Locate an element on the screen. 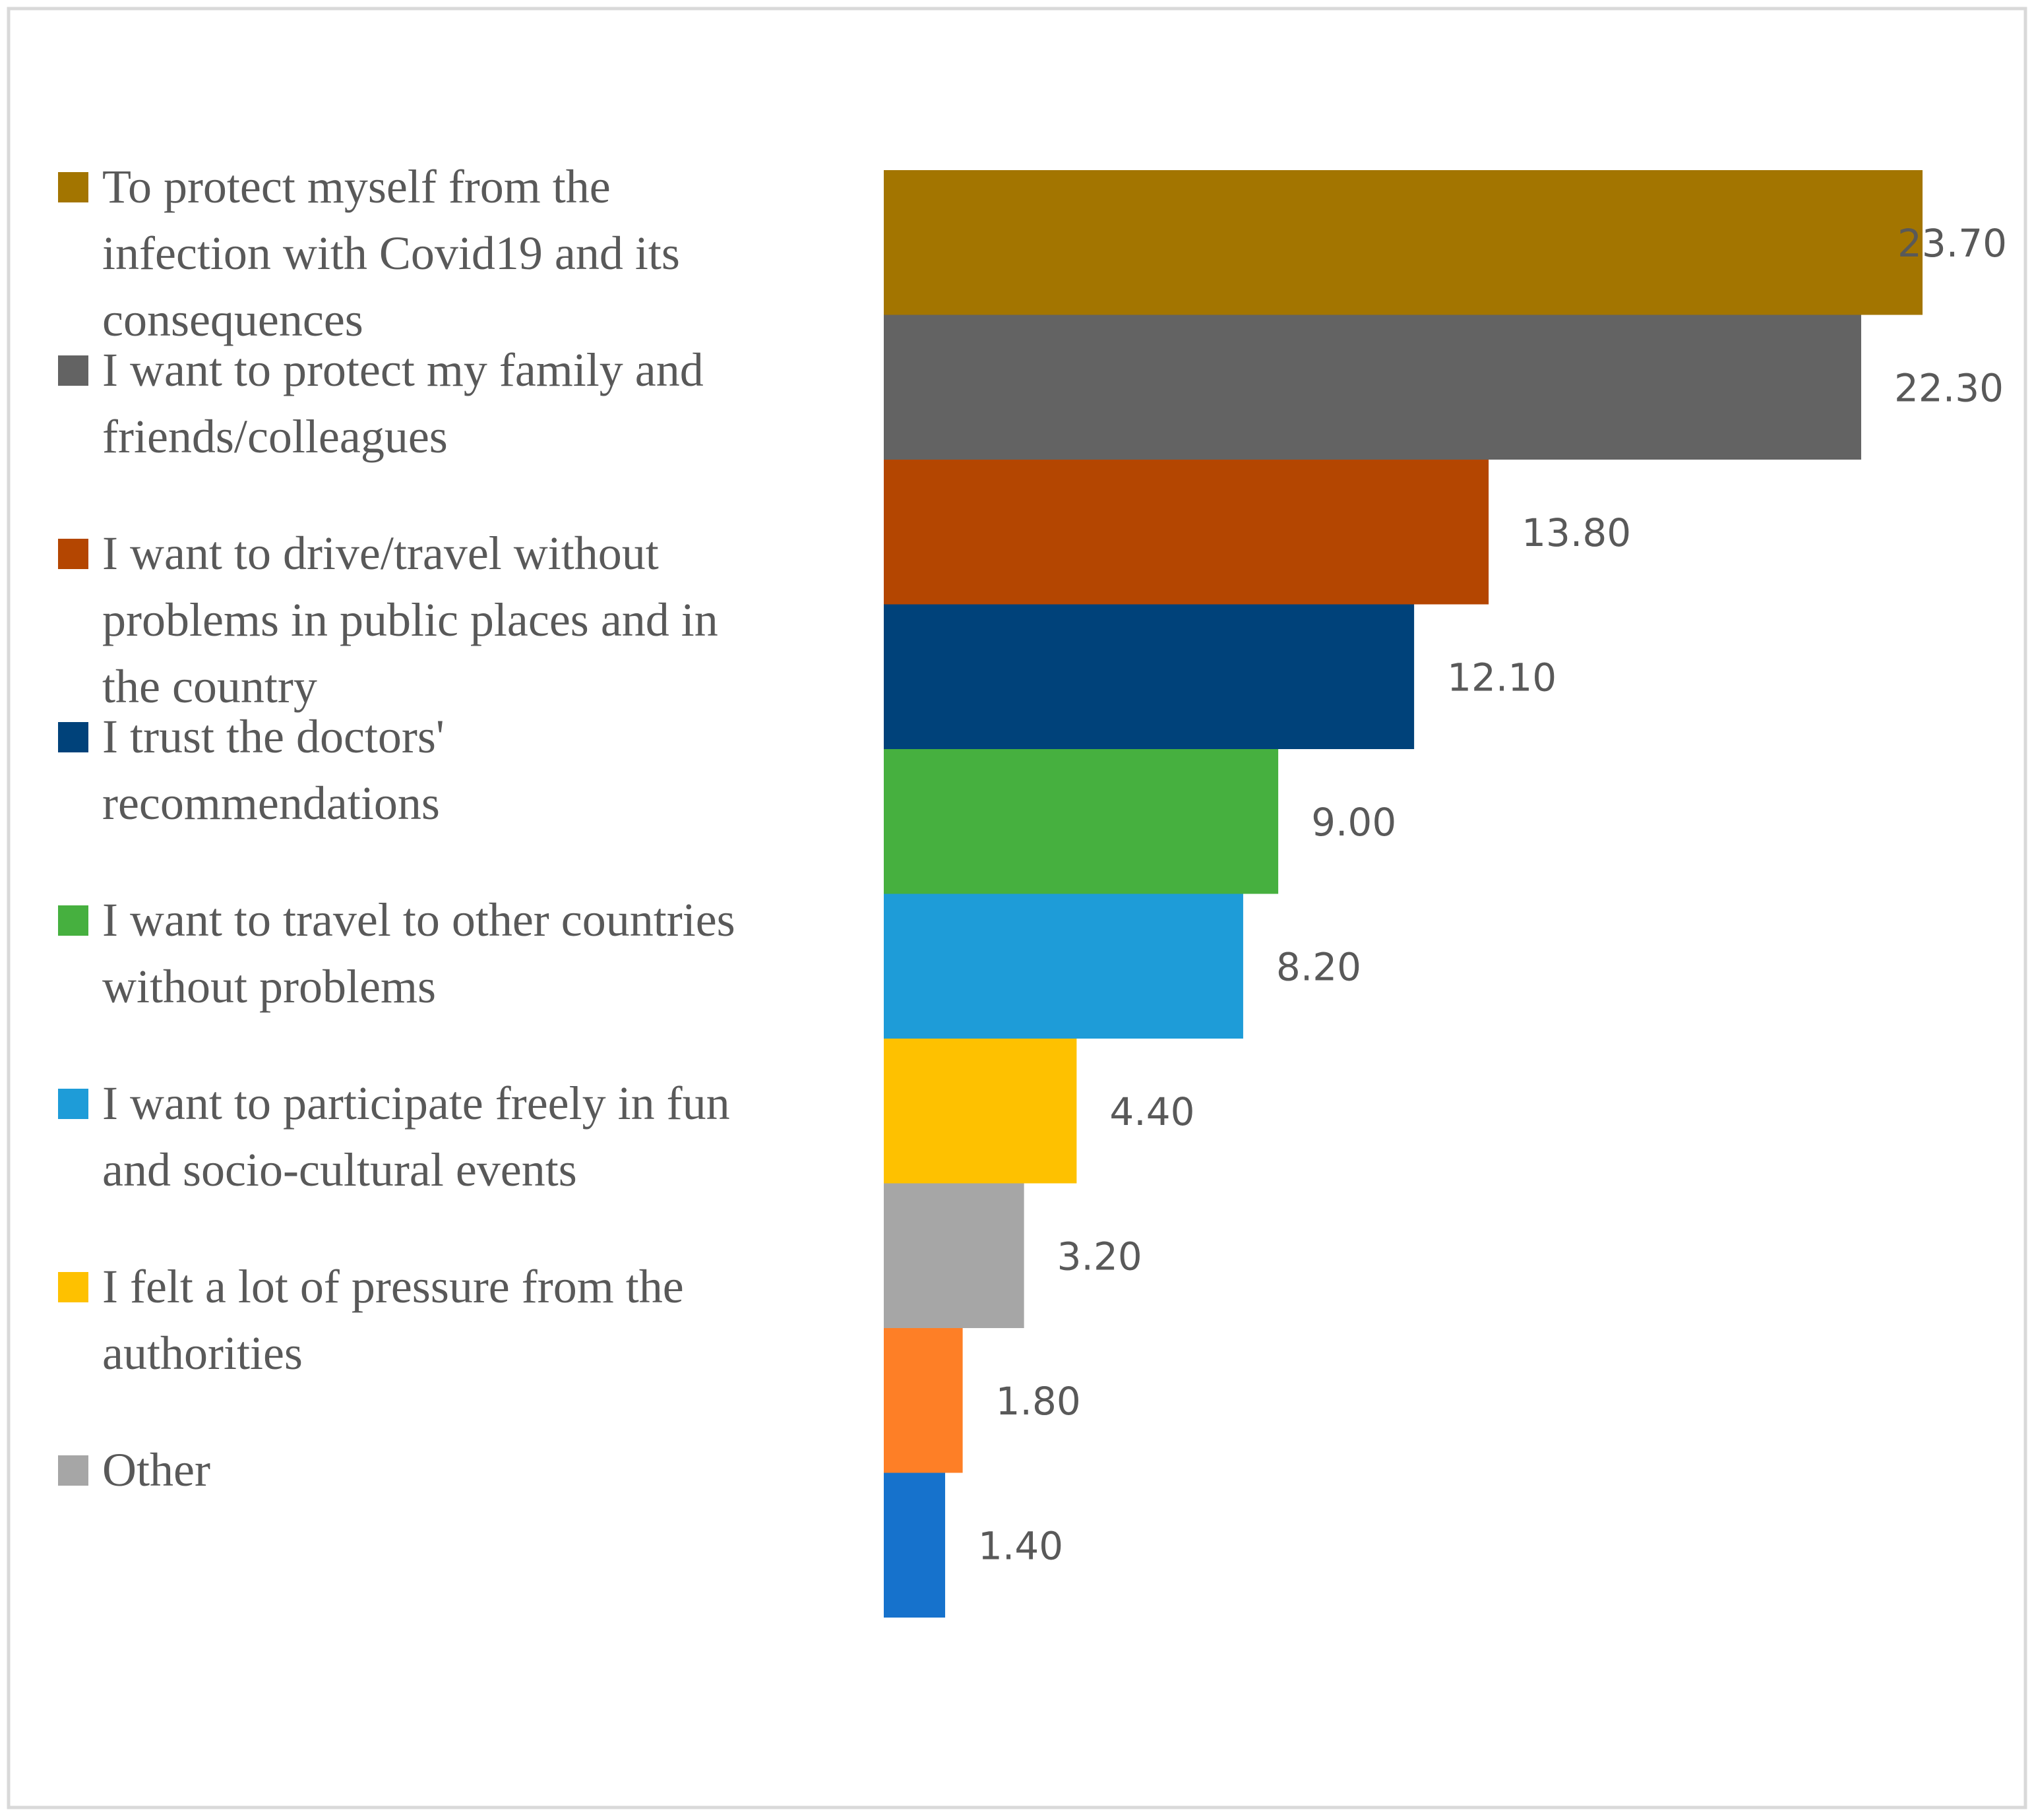  legend-label-0-line-2: consequences is located at coordinates (232, 319).